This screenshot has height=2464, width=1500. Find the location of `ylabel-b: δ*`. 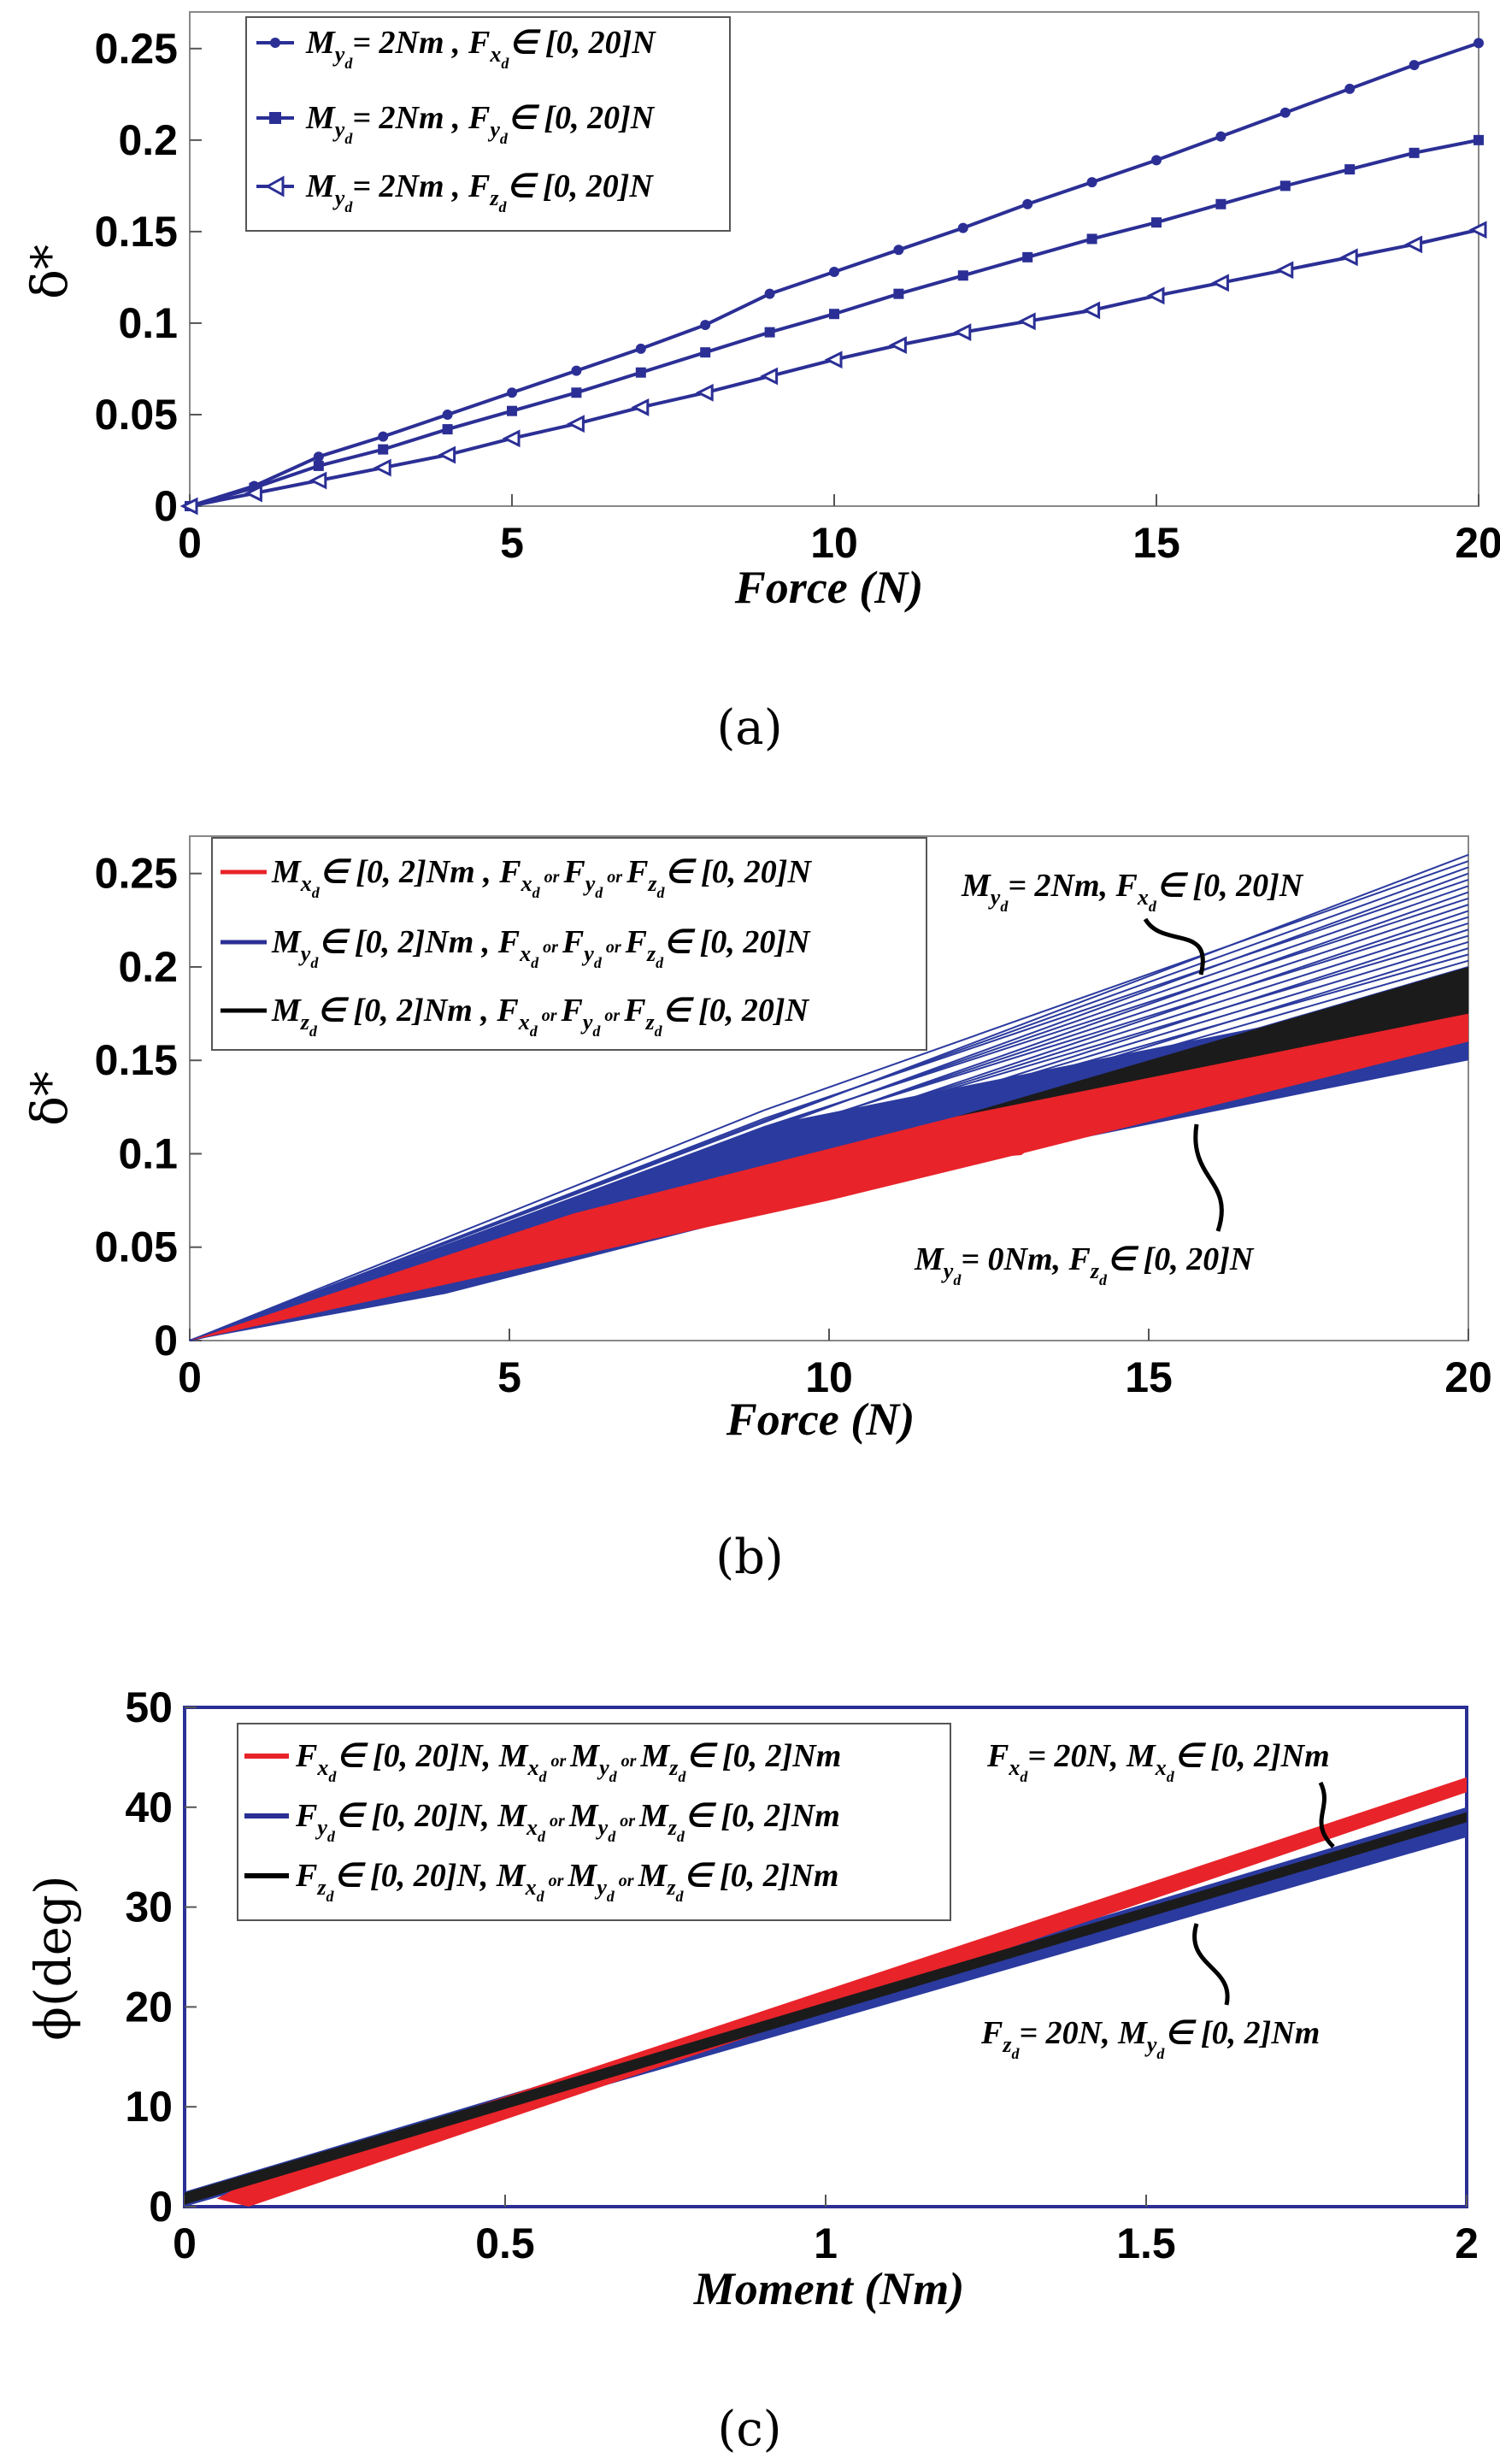

ylabel-b: δ* is located at coordinates (50, 1098).